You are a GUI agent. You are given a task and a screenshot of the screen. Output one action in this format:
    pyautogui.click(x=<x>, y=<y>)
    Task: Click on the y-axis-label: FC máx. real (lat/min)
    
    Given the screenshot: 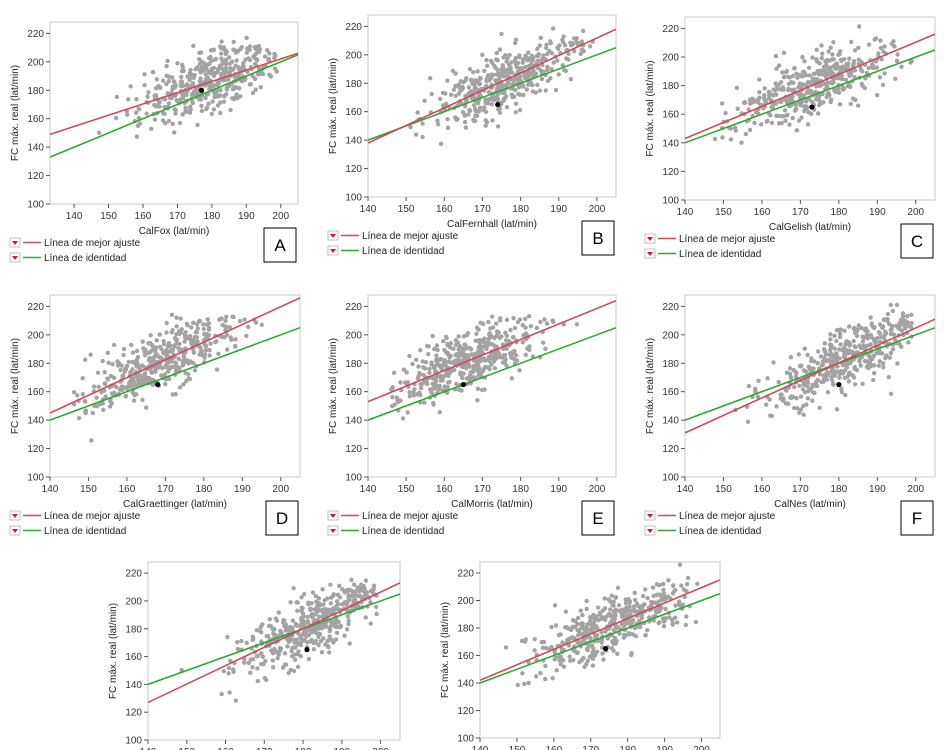 What is the action you would take?
    pyautogui.click(x=333, y=106)
    